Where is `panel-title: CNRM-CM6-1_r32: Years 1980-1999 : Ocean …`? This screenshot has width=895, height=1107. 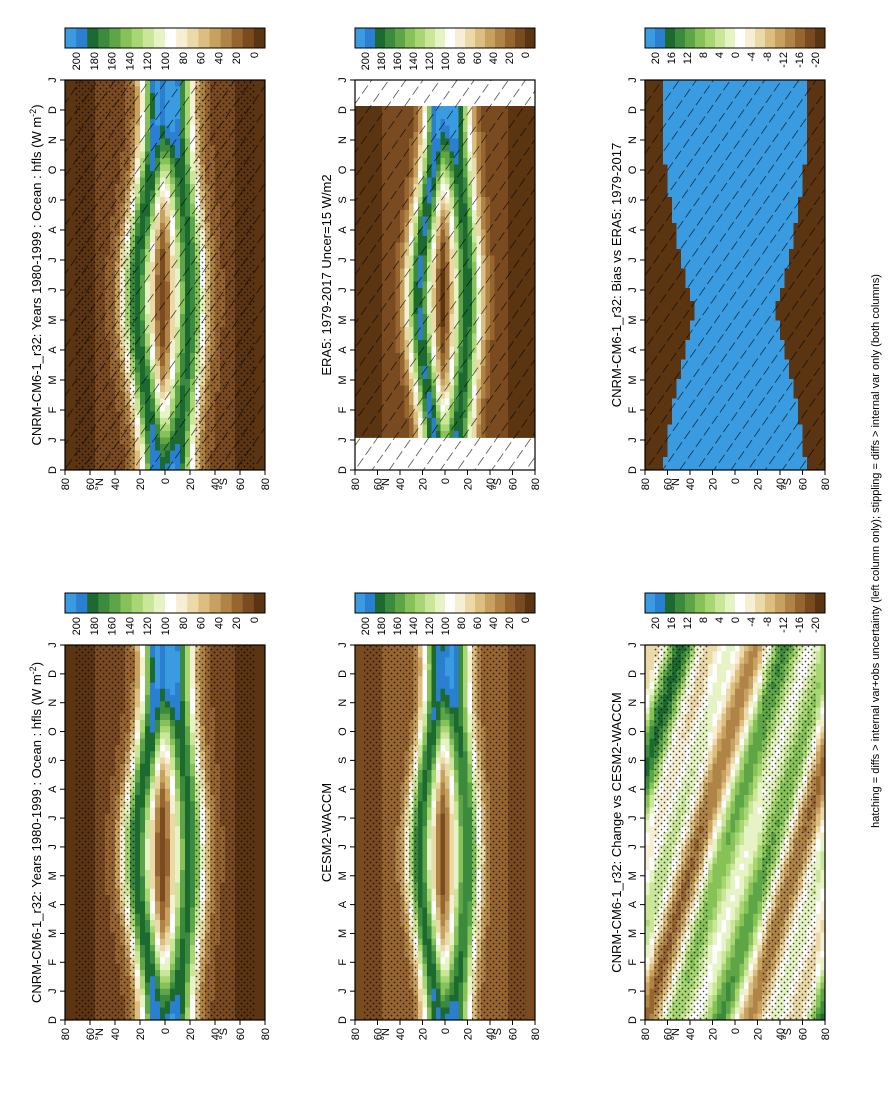 panel-title: CNRM-CM6-1_r32: Years 1980-1999 : Ocean … is located at coordinates (36, 274).